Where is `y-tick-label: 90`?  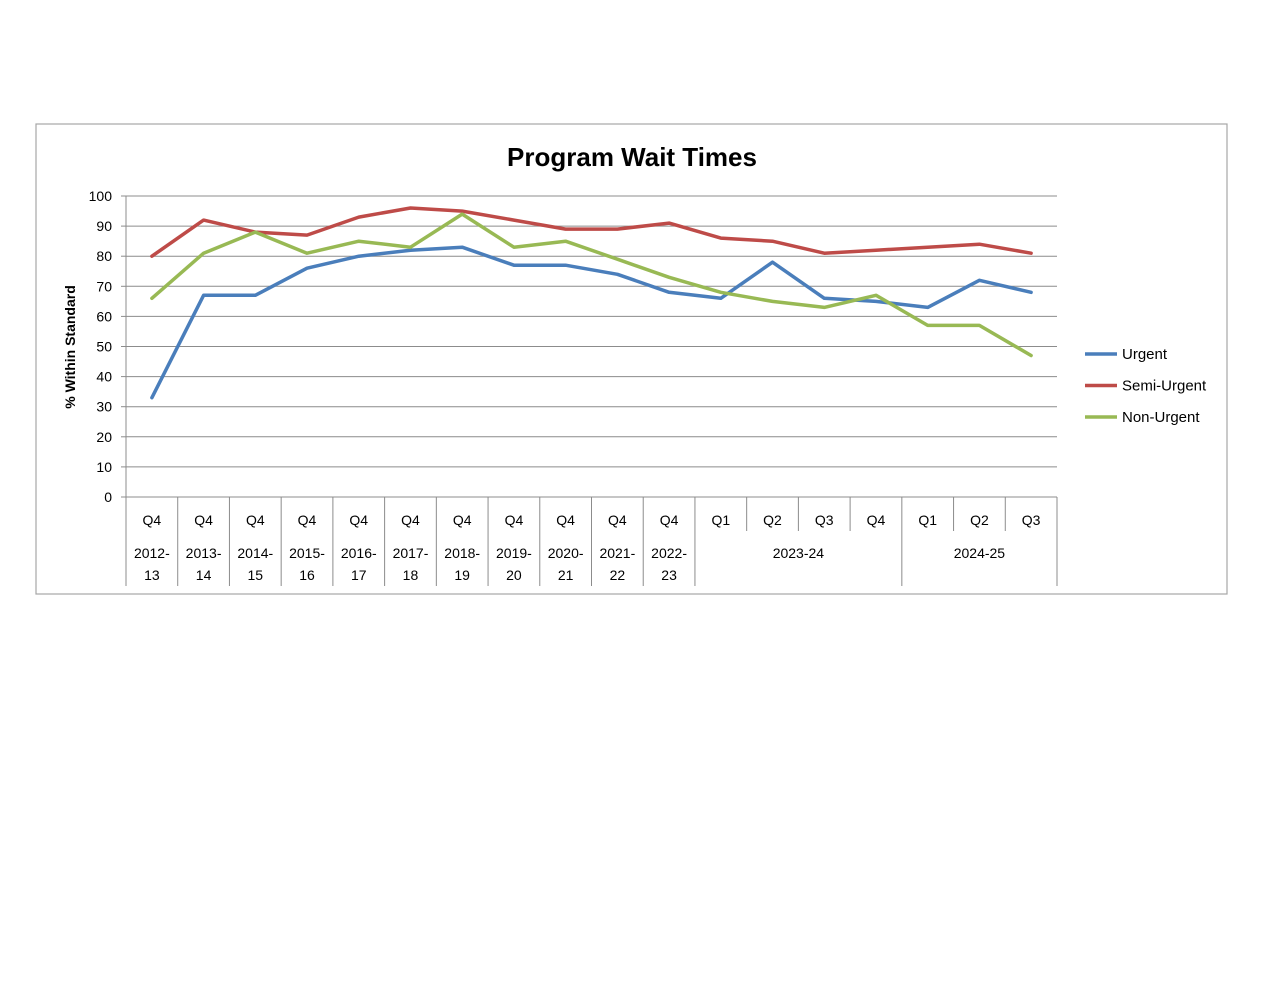
y-tick-label: 90 is located at coordinates (104, 226).